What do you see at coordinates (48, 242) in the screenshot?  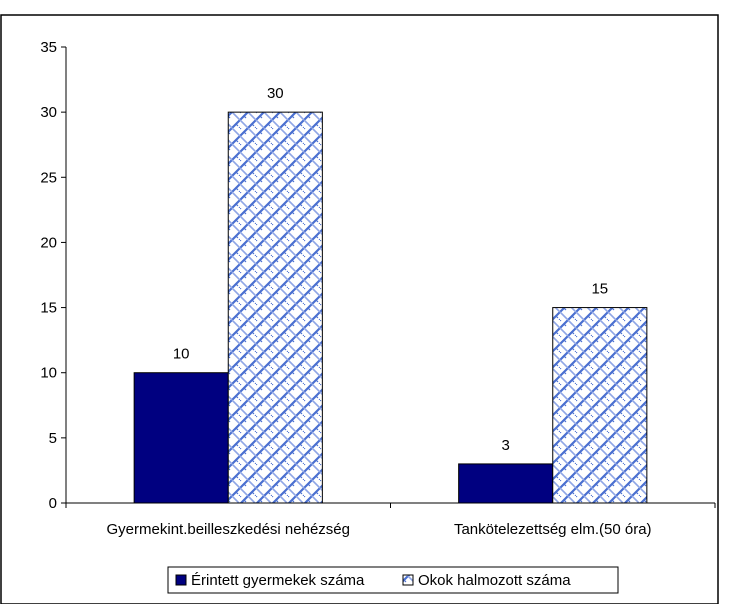 I see `y-tick-label: 20` at bounding box center [48, 242].